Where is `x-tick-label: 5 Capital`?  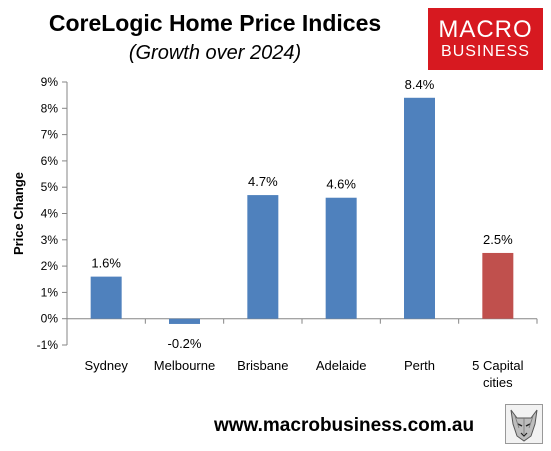 x-tick-label: 5 Capital is located at coordinates (497, 365).